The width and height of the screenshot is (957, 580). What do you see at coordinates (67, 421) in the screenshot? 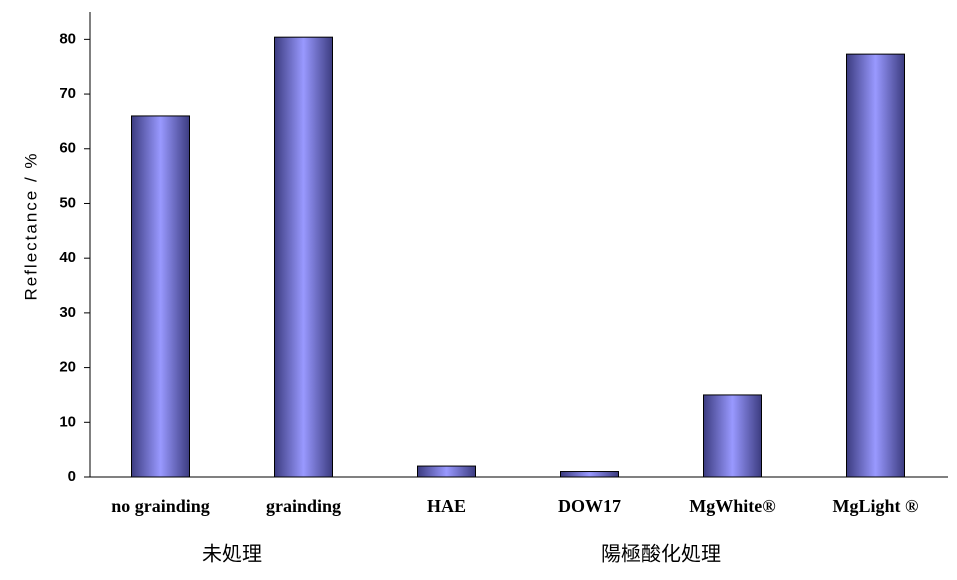
I see `y-tick-label: 10` at bounding box center [67, 421].